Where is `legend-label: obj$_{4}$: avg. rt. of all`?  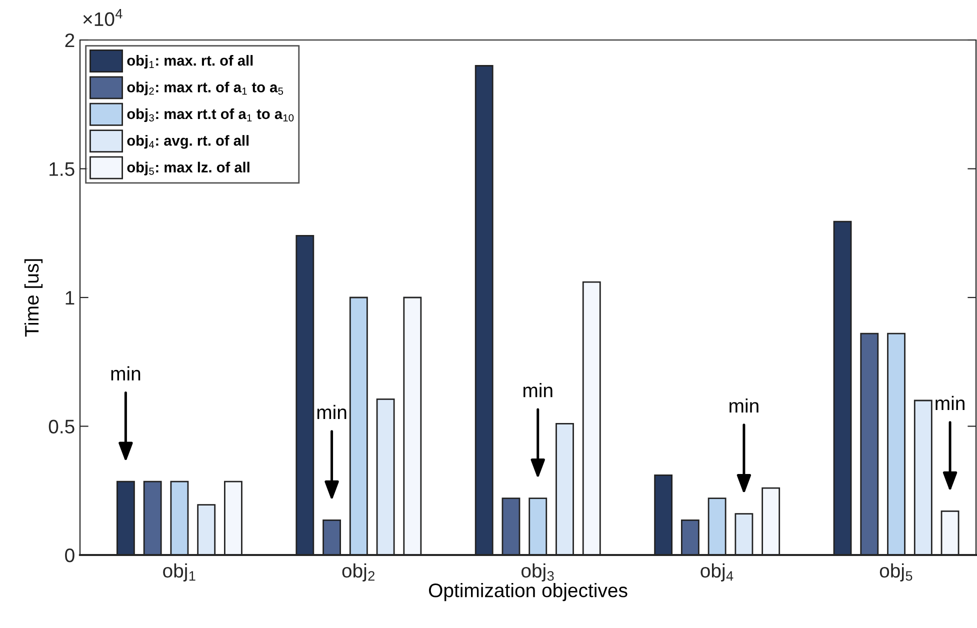
legend-label: obj$_{4}$: avg. rt. of all is located at coordinates (188, 142).